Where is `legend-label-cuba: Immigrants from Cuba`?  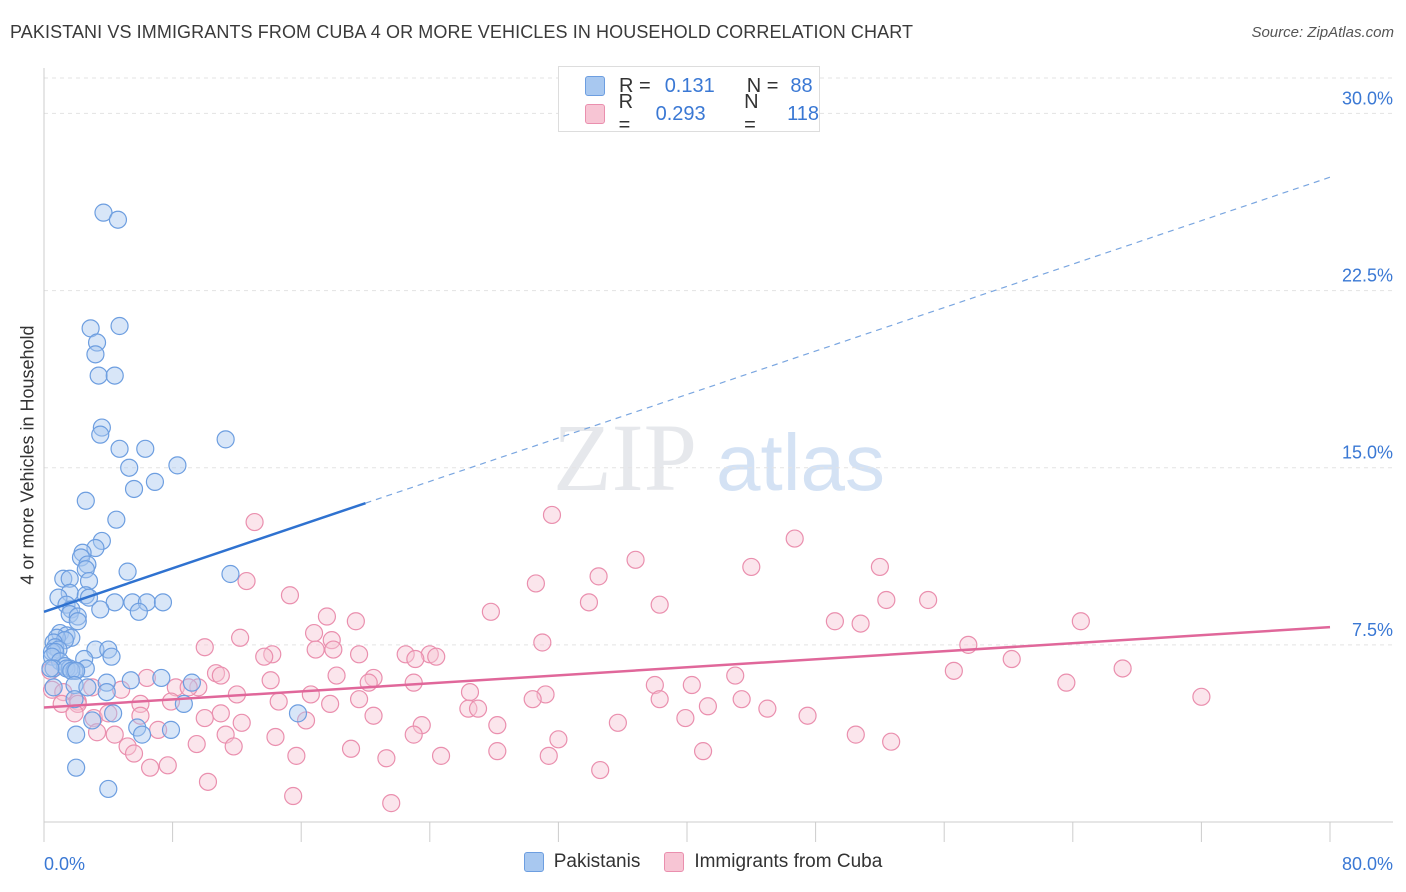 legend-label-cuba: Immigrants from Cuba is located at coordinates (788, 861).